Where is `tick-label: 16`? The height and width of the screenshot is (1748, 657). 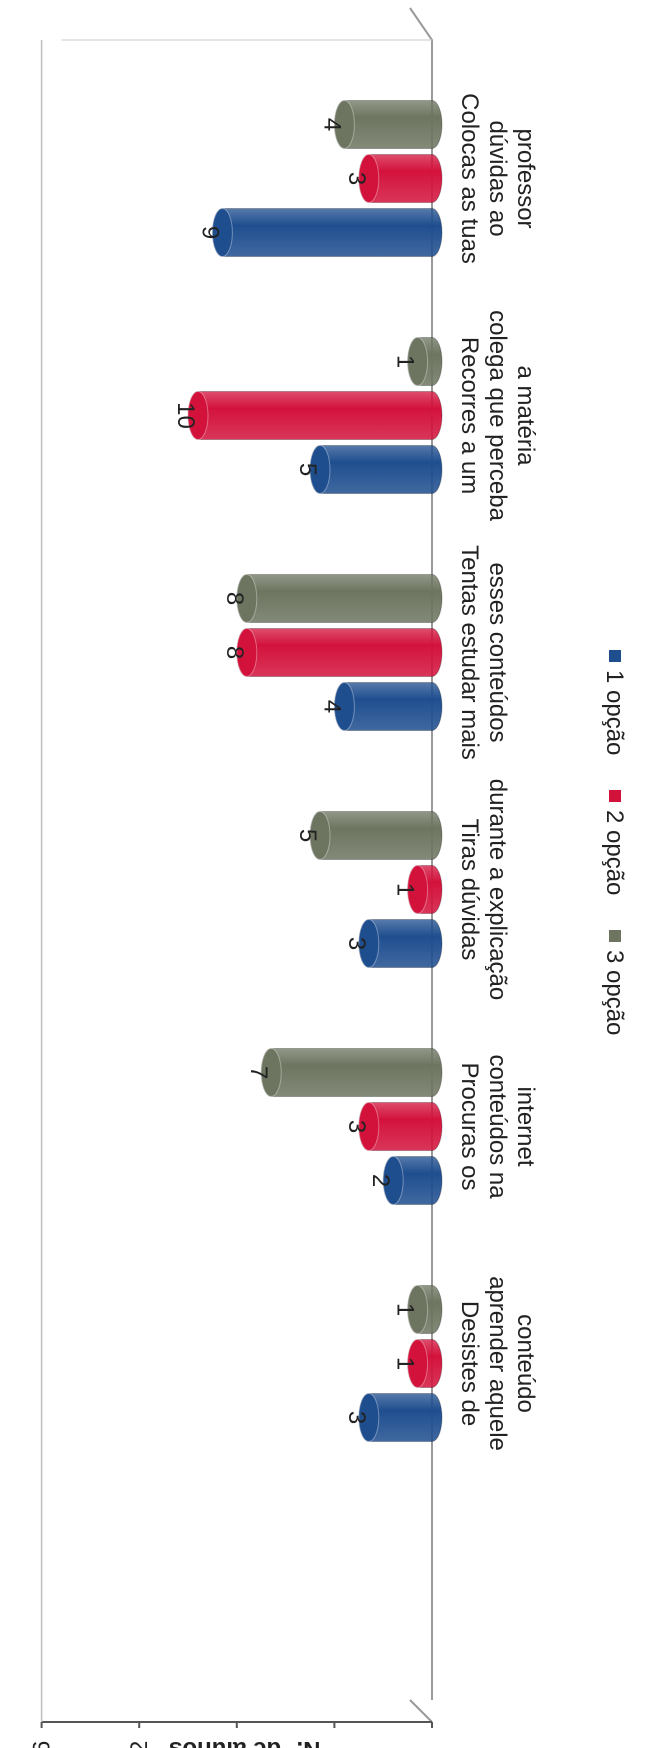 tick-label: 16 is located at coordinates (42, 1744).